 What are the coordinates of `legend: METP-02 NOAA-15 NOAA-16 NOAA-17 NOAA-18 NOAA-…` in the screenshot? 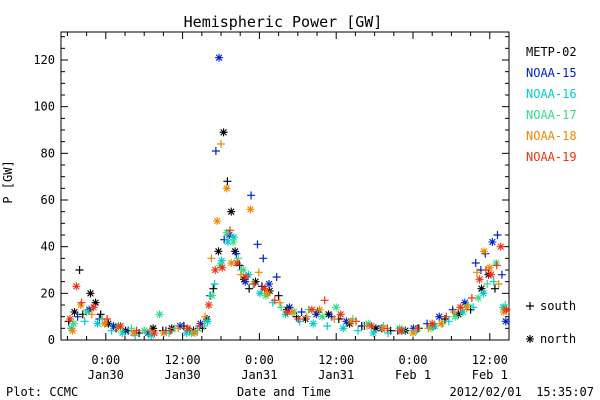 It's located at (551, 195).